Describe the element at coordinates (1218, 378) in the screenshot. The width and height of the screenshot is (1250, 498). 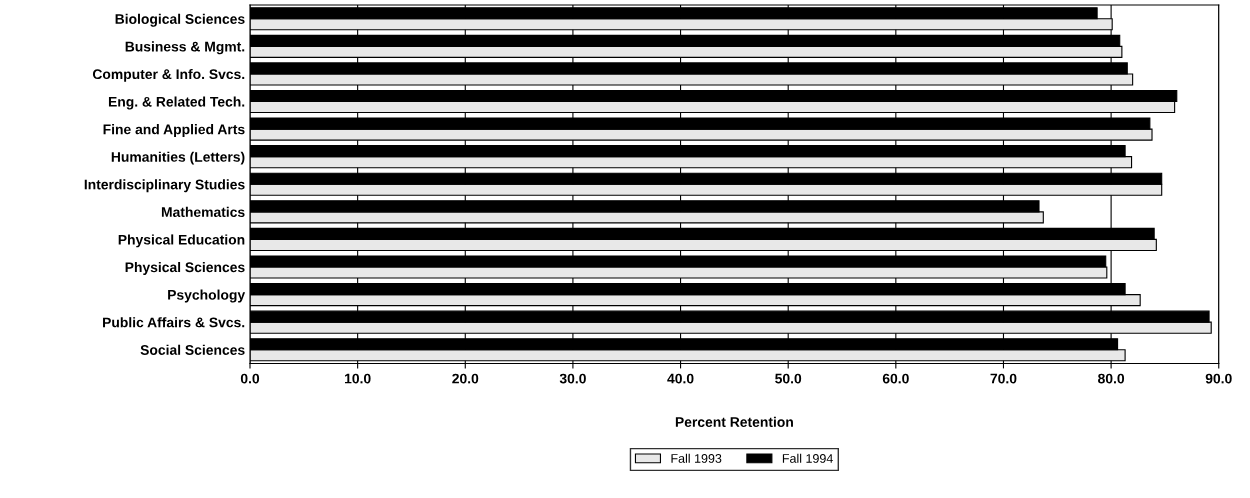
I see `x-tick-label: 90.0` at that location.